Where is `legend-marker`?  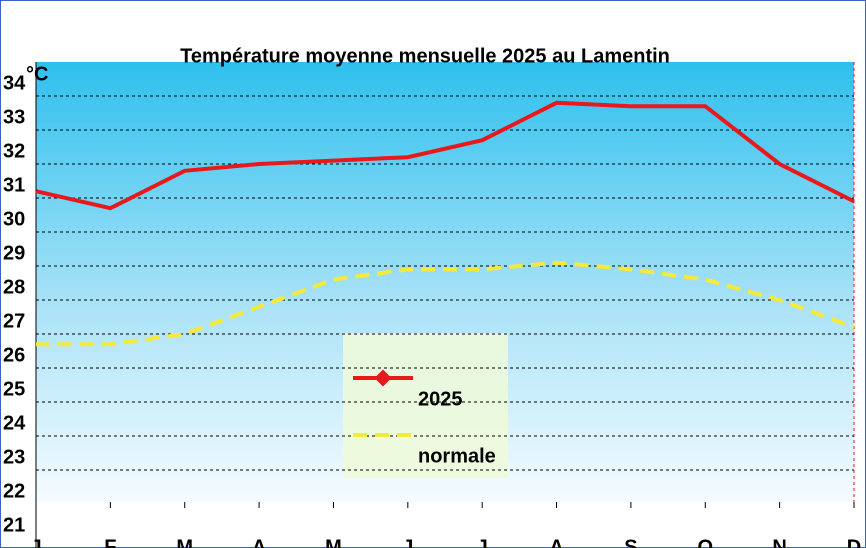
legend-marker is located at coordinates (383, 378).